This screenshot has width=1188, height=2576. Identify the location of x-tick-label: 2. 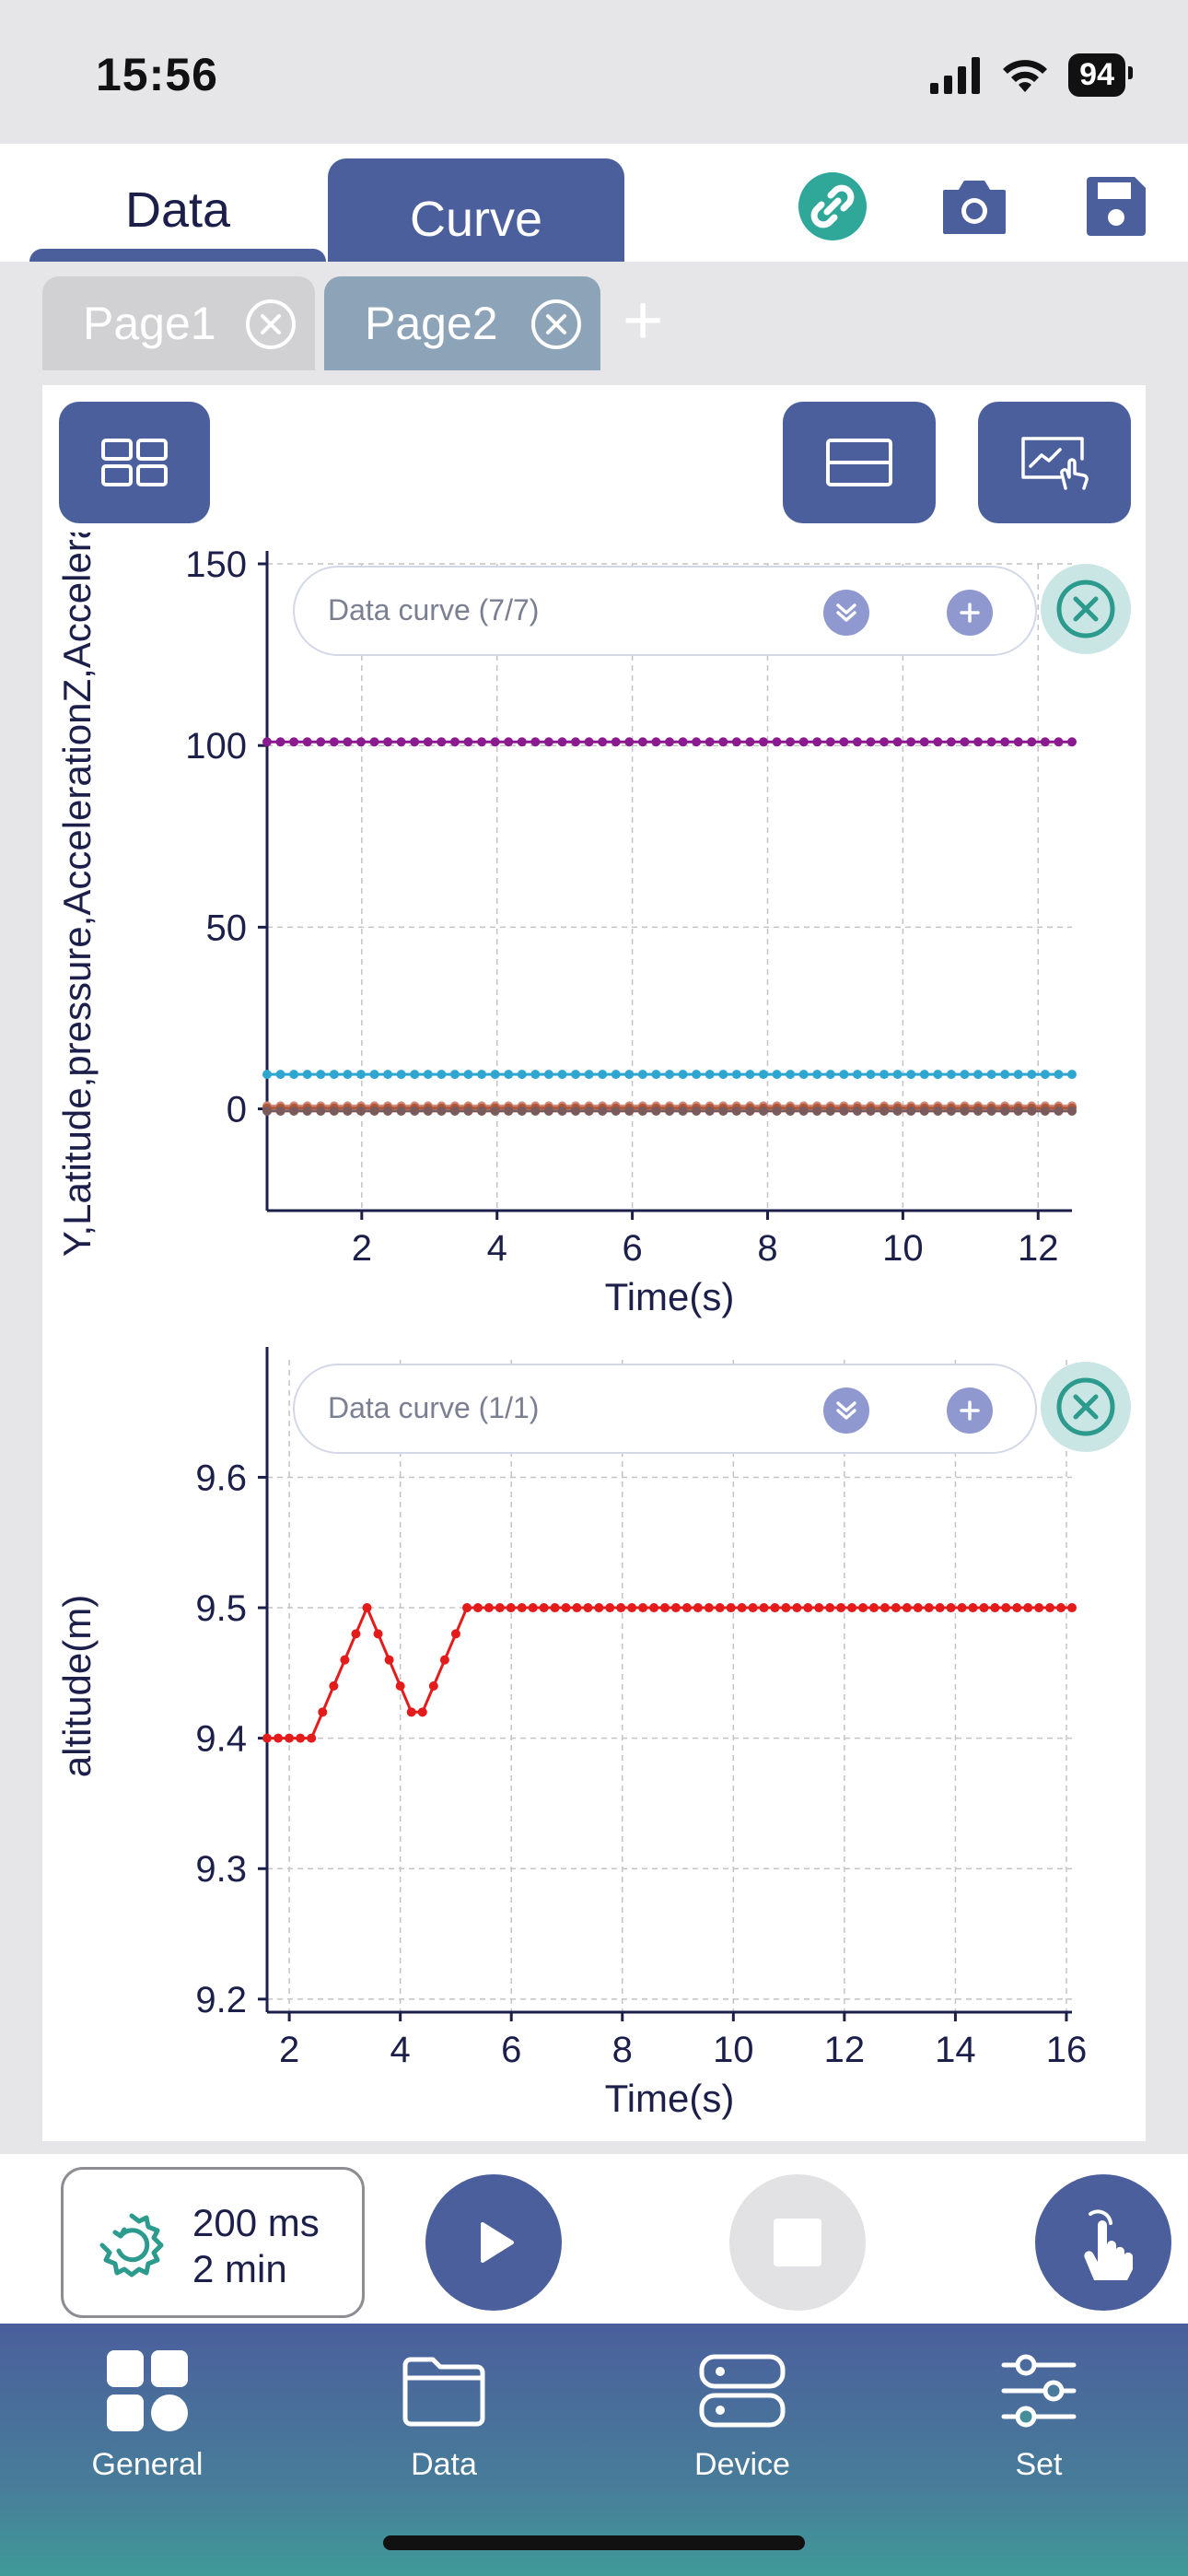
(289, 2050).